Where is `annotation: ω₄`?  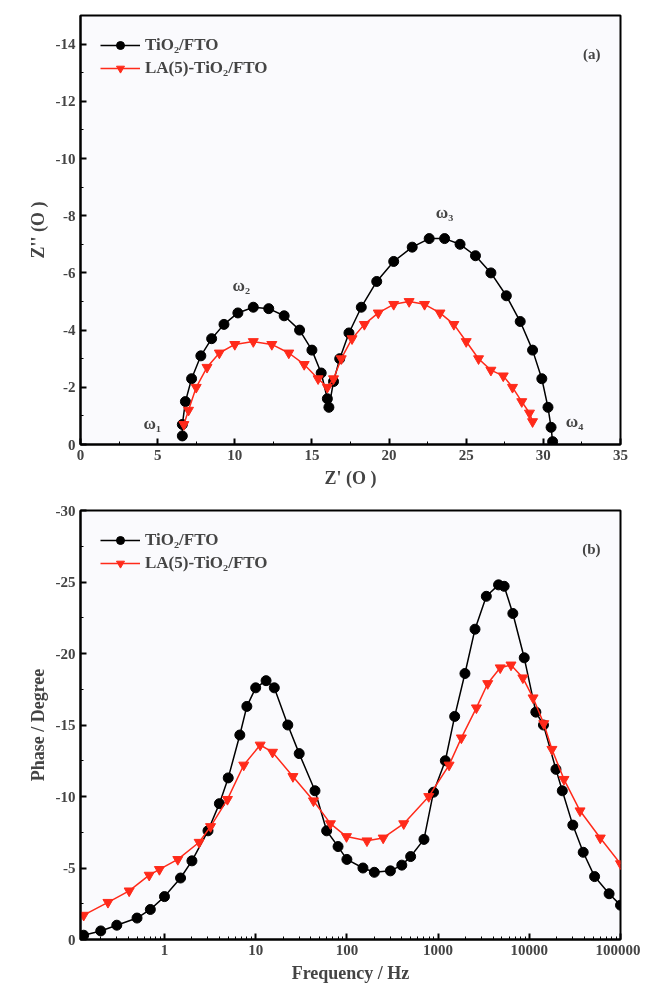 annotation: ω₄ is located at coordinates (574, 422).